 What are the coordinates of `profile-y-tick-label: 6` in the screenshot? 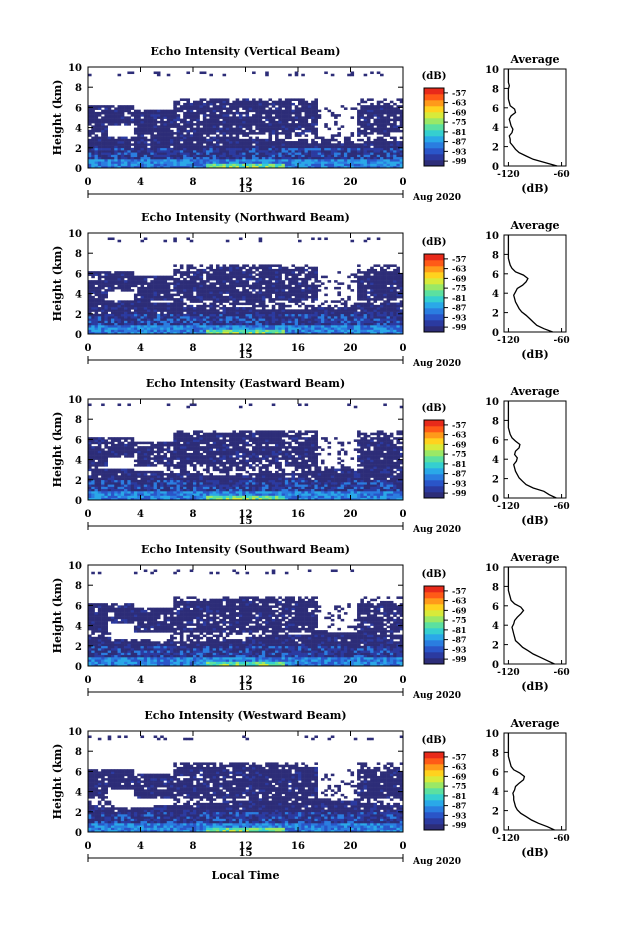 It's located at (495, 441).